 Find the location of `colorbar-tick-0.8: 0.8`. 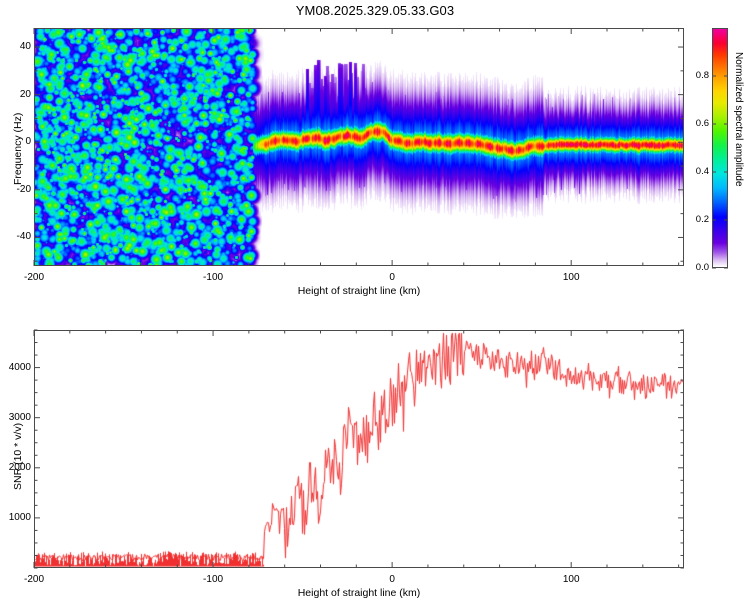

colorbar-tick-0.8: 0.8 is located at coordinates (702, 75).